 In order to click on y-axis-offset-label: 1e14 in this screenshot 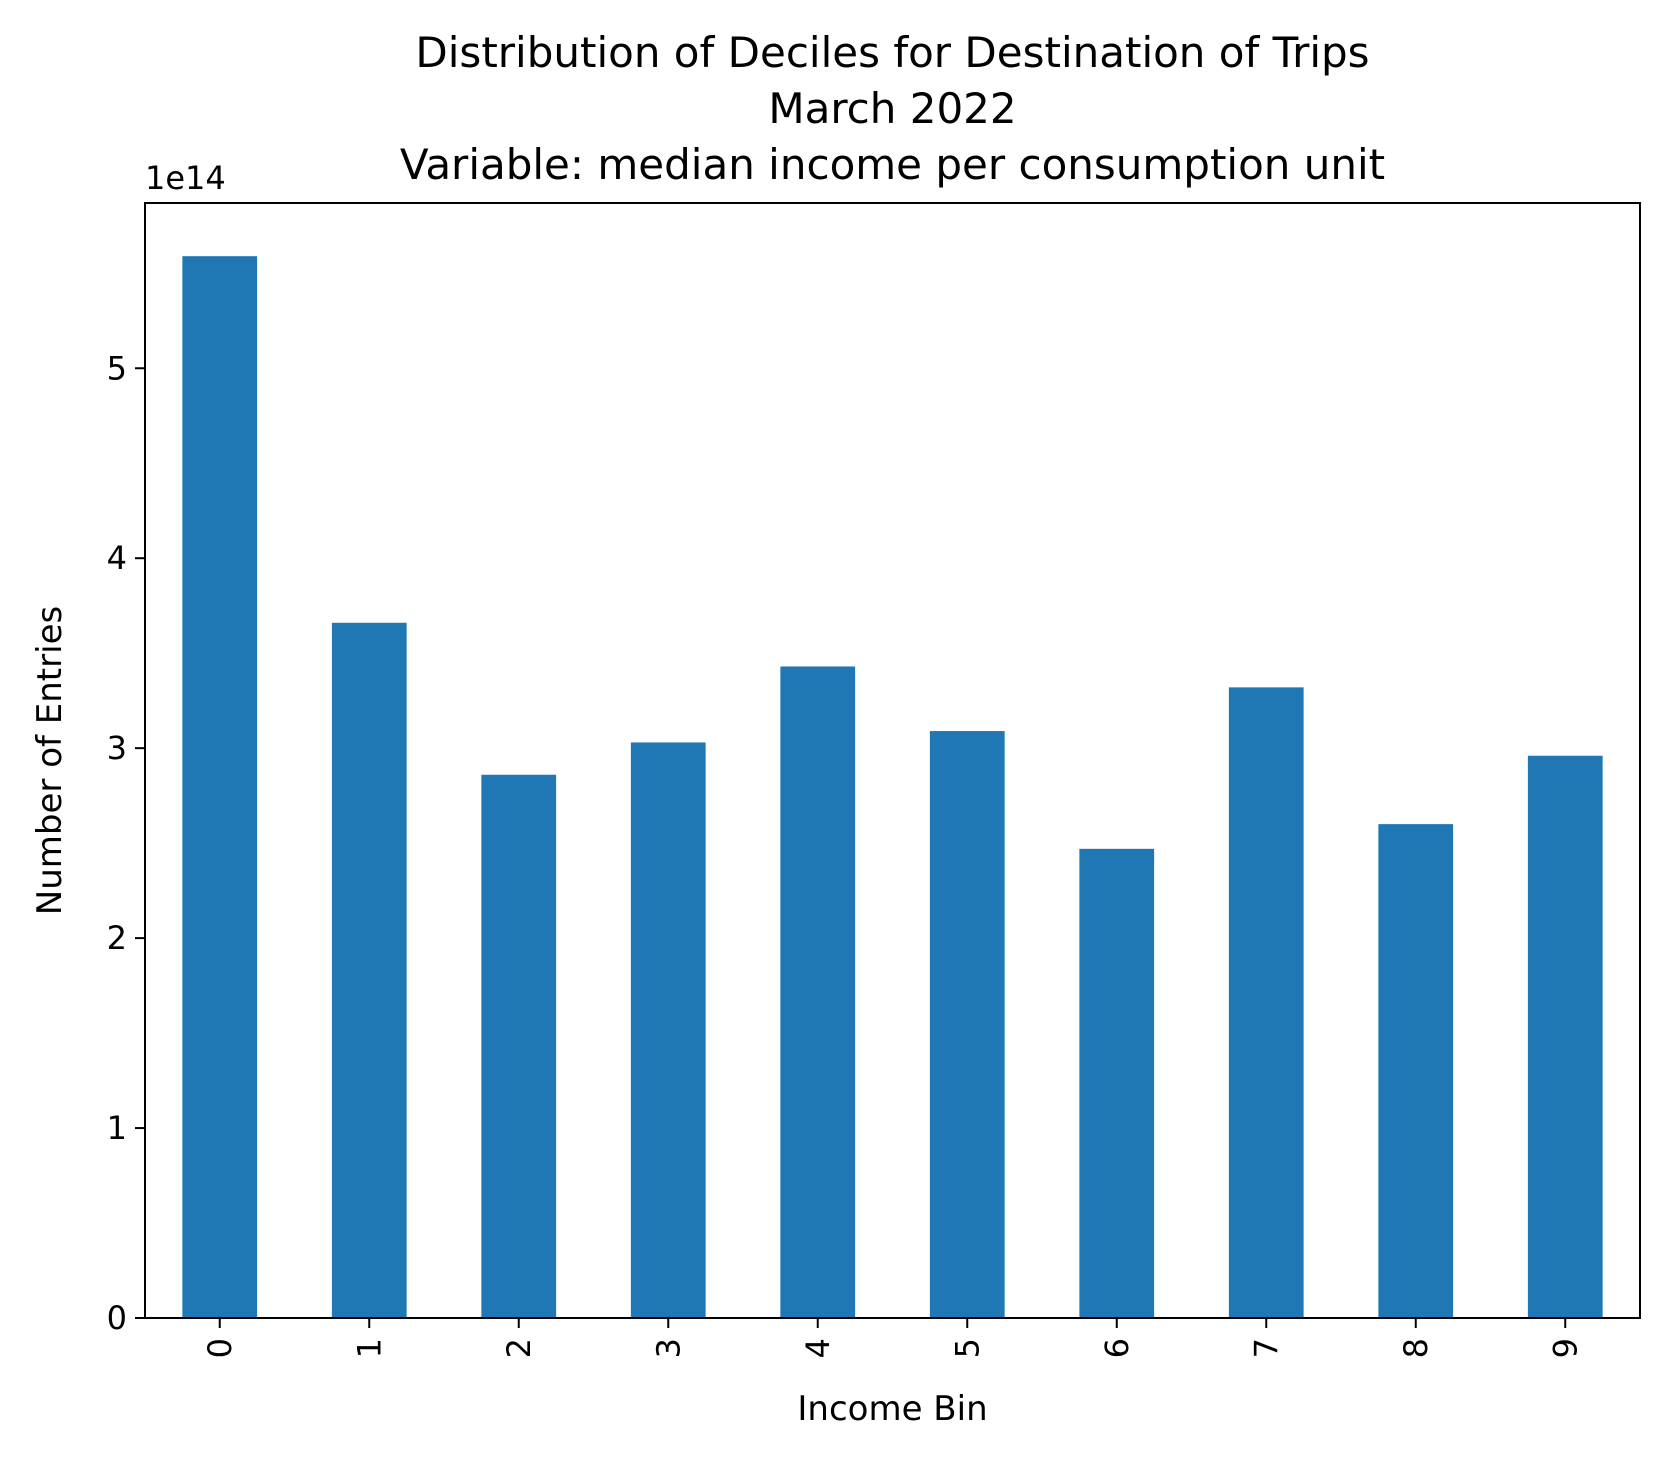, I will do `click(185, 178)`.